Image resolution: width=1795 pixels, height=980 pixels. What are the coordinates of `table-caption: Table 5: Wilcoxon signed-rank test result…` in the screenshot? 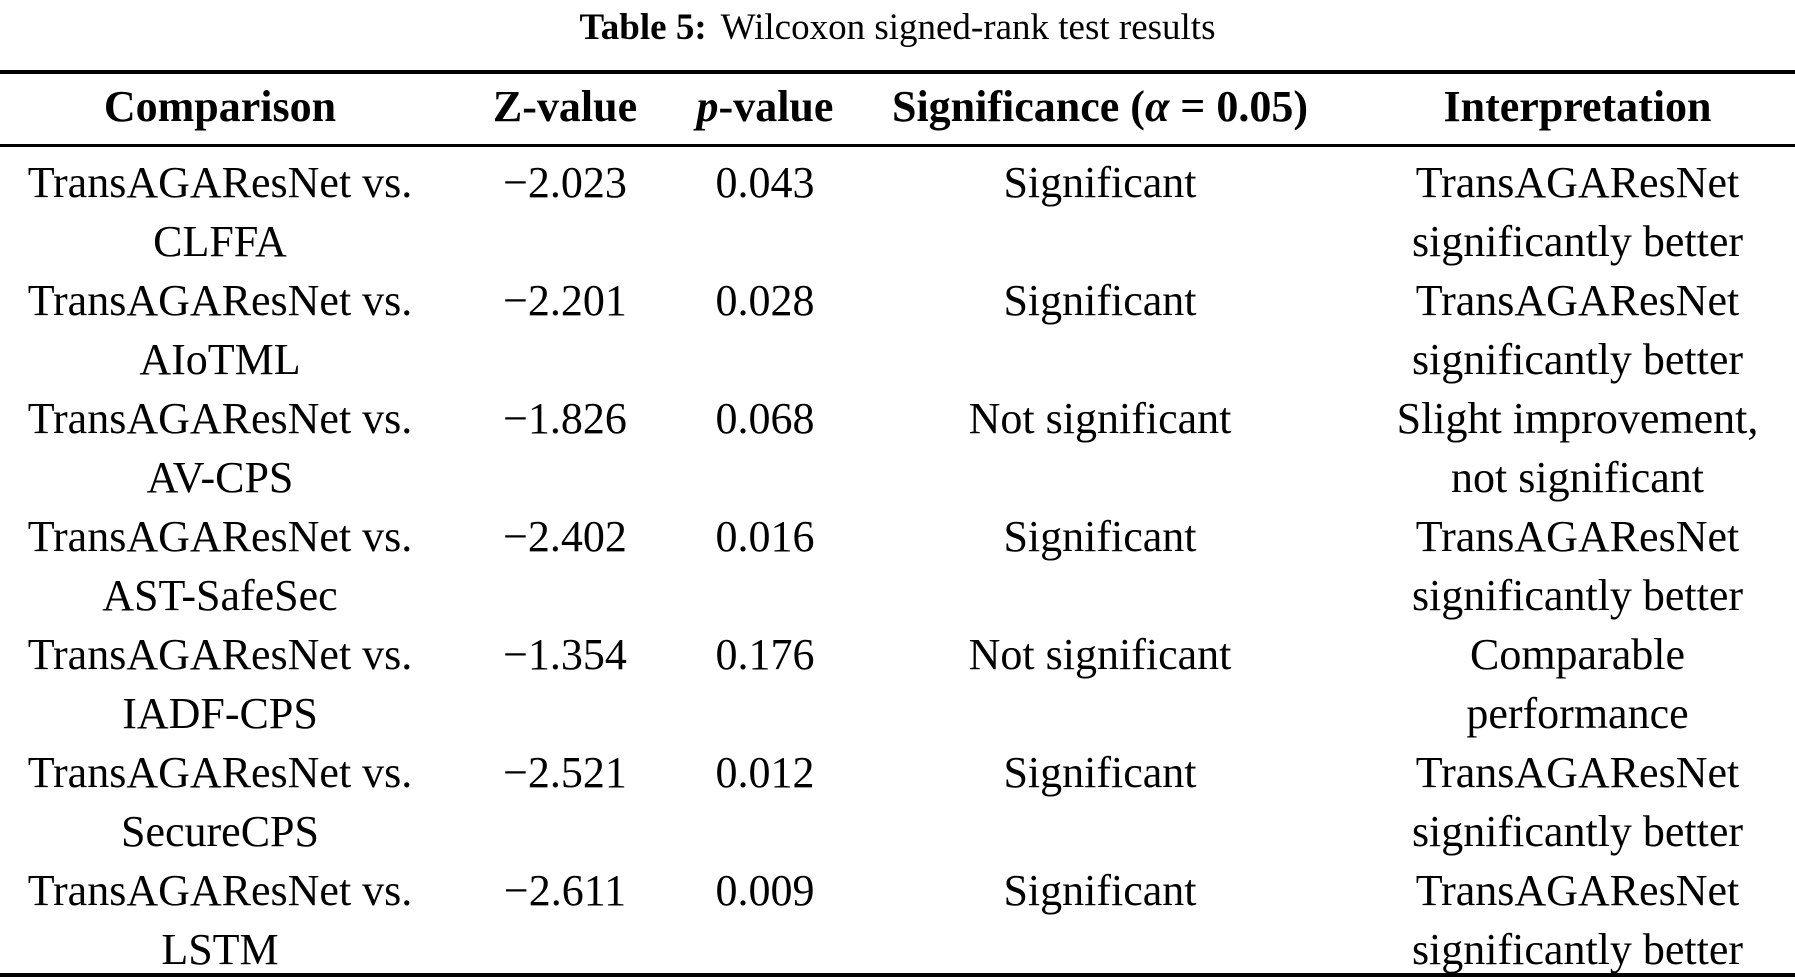 It's located at (897, 25).